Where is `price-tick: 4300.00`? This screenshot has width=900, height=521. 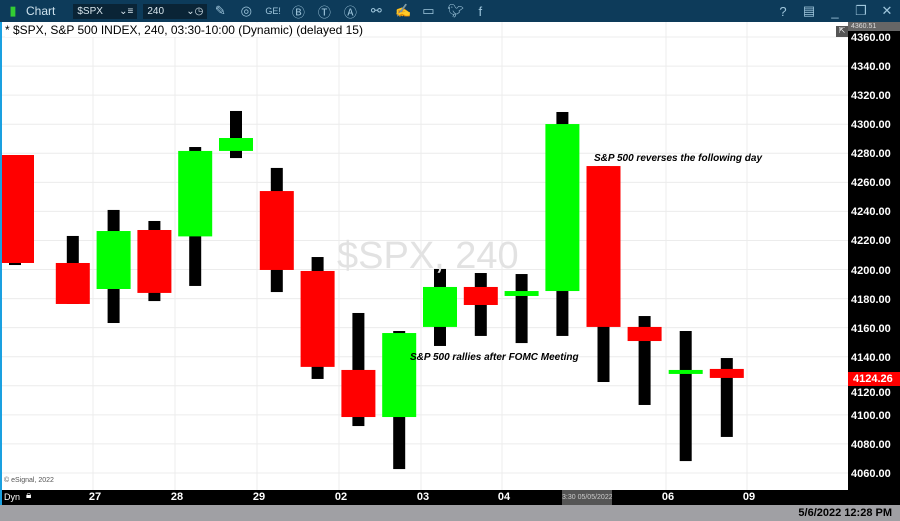
price-tick: 4300.00 is located at coordinates (871, 125).